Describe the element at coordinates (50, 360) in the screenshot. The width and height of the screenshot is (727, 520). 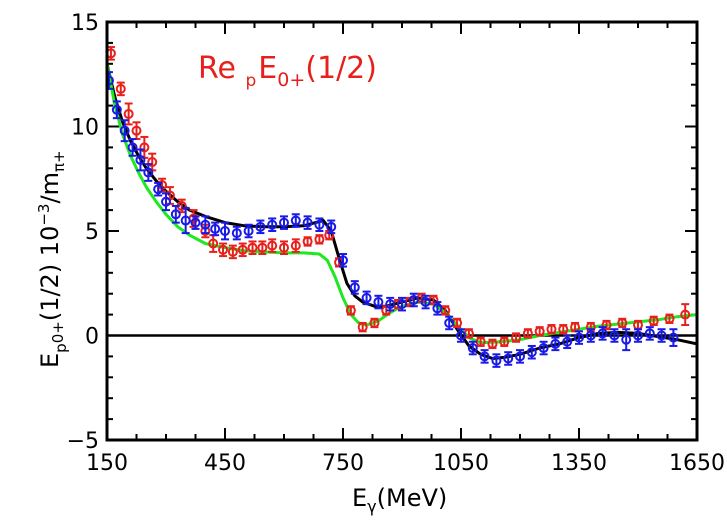
I see `y-label-base: E` at that location.